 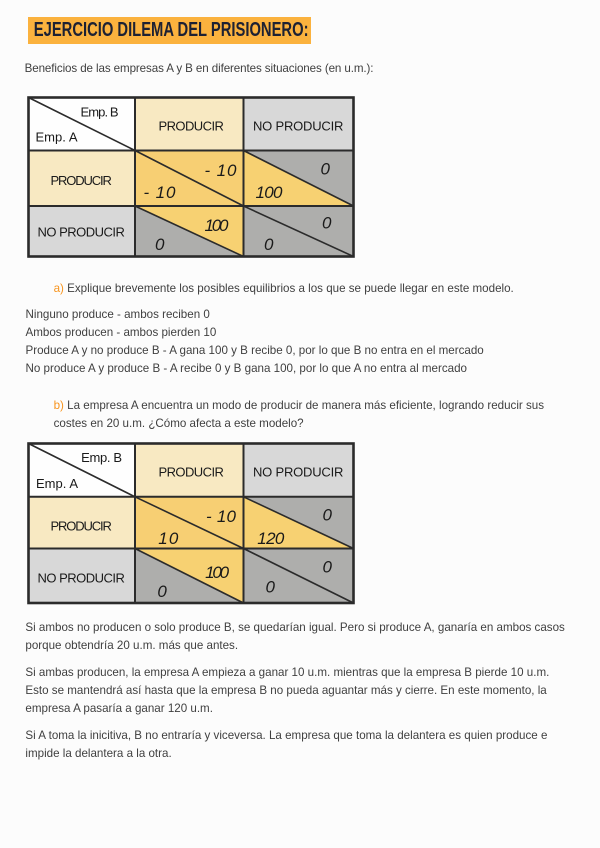 I want to click on svg-text: 120, so click(x=271, y=538).